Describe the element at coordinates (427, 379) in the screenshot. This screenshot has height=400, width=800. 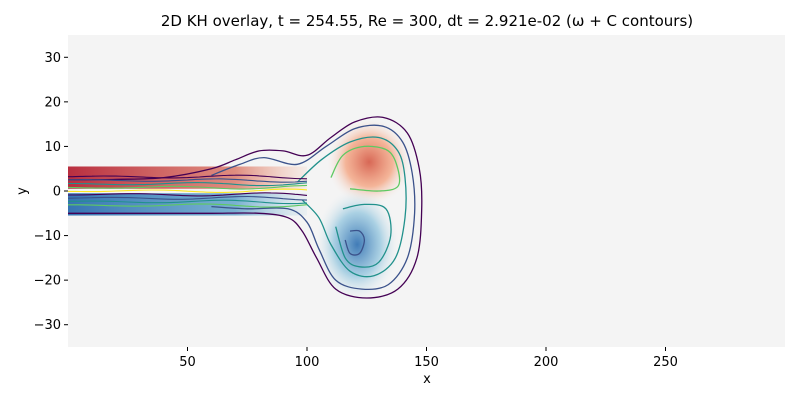
I see `x-axis-label: x` at that location.